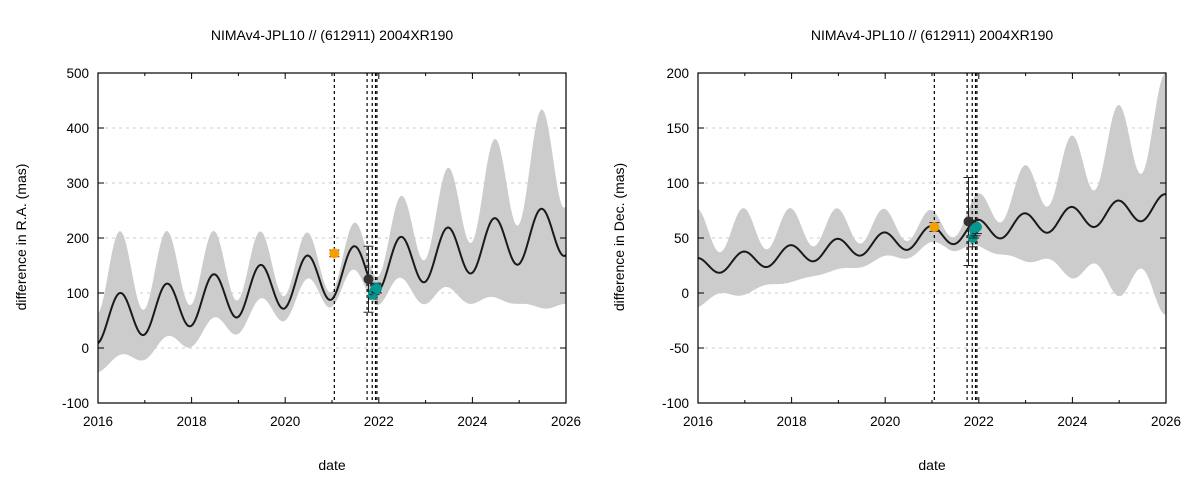  I want to click on ra-y-tick-label: 100, so click(77, 293).